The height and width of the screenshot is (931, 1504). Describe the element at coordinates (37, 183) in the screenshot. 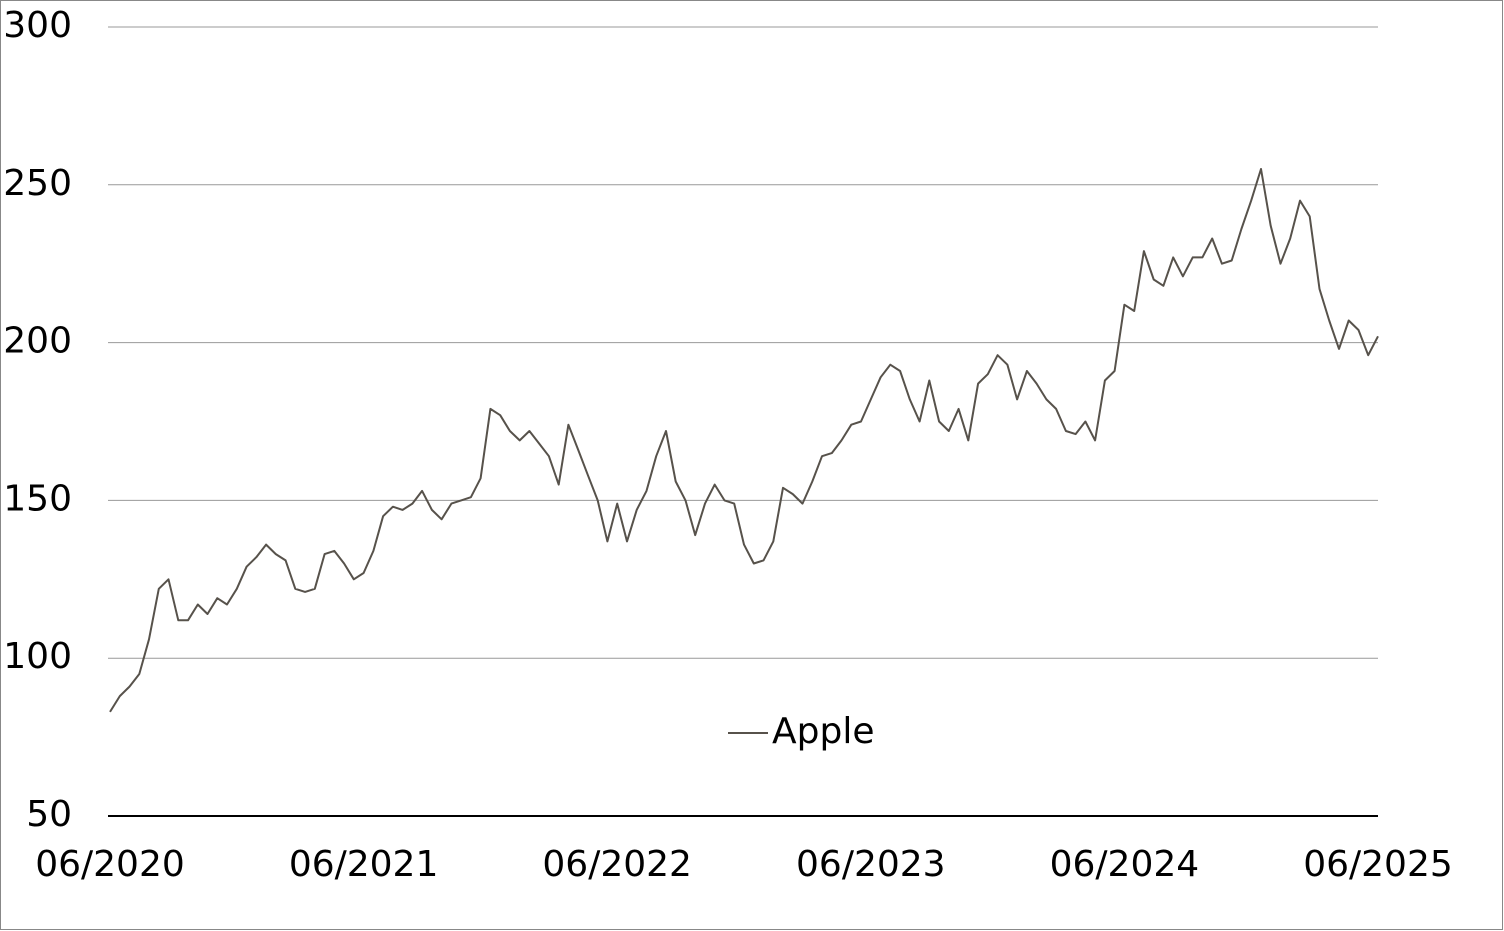

I see `y-tick-label: 250` at that location.